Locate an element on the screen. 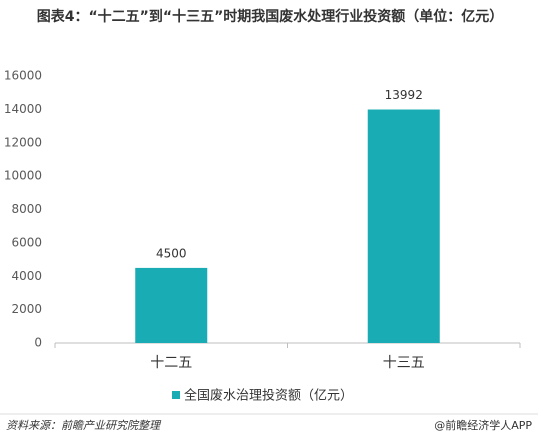 The width and height of the screenshot is (538, 442). y-tick-label: 4000 is located at coordinates (26, 276).